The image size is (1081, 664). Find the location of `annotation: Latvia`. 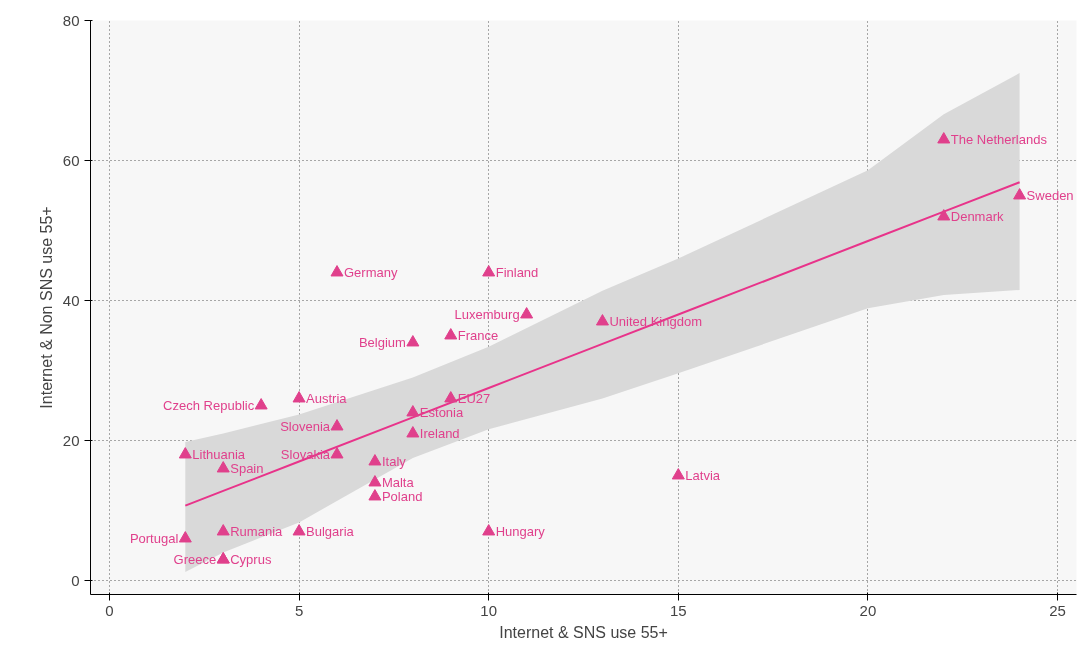

annotation: Latvia is located at coordinates (703, 475).